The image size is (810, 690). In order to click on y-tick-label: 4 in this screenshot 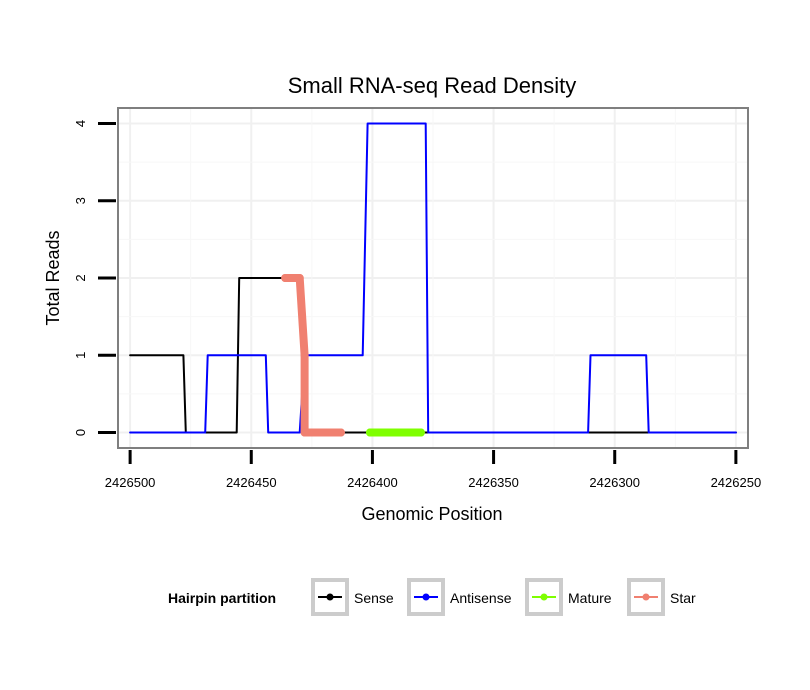, I will do `click(80, 123)`.